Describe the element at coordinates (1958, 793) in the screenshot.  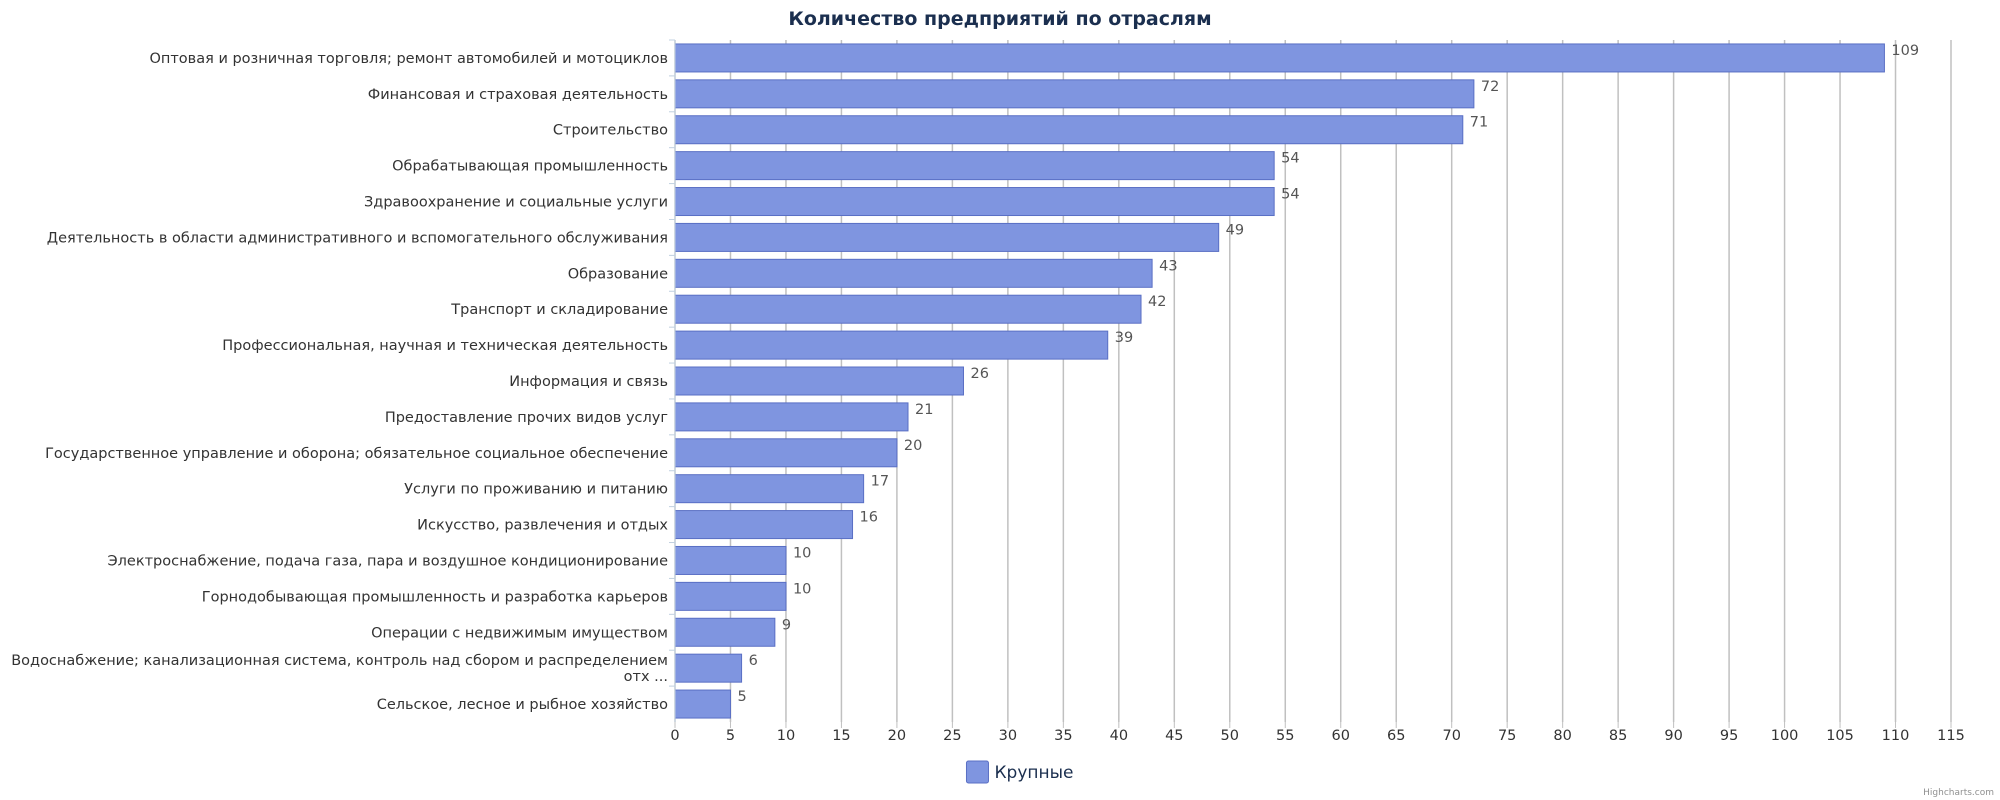
I see `credits-text: Highcharts.com` at that location.